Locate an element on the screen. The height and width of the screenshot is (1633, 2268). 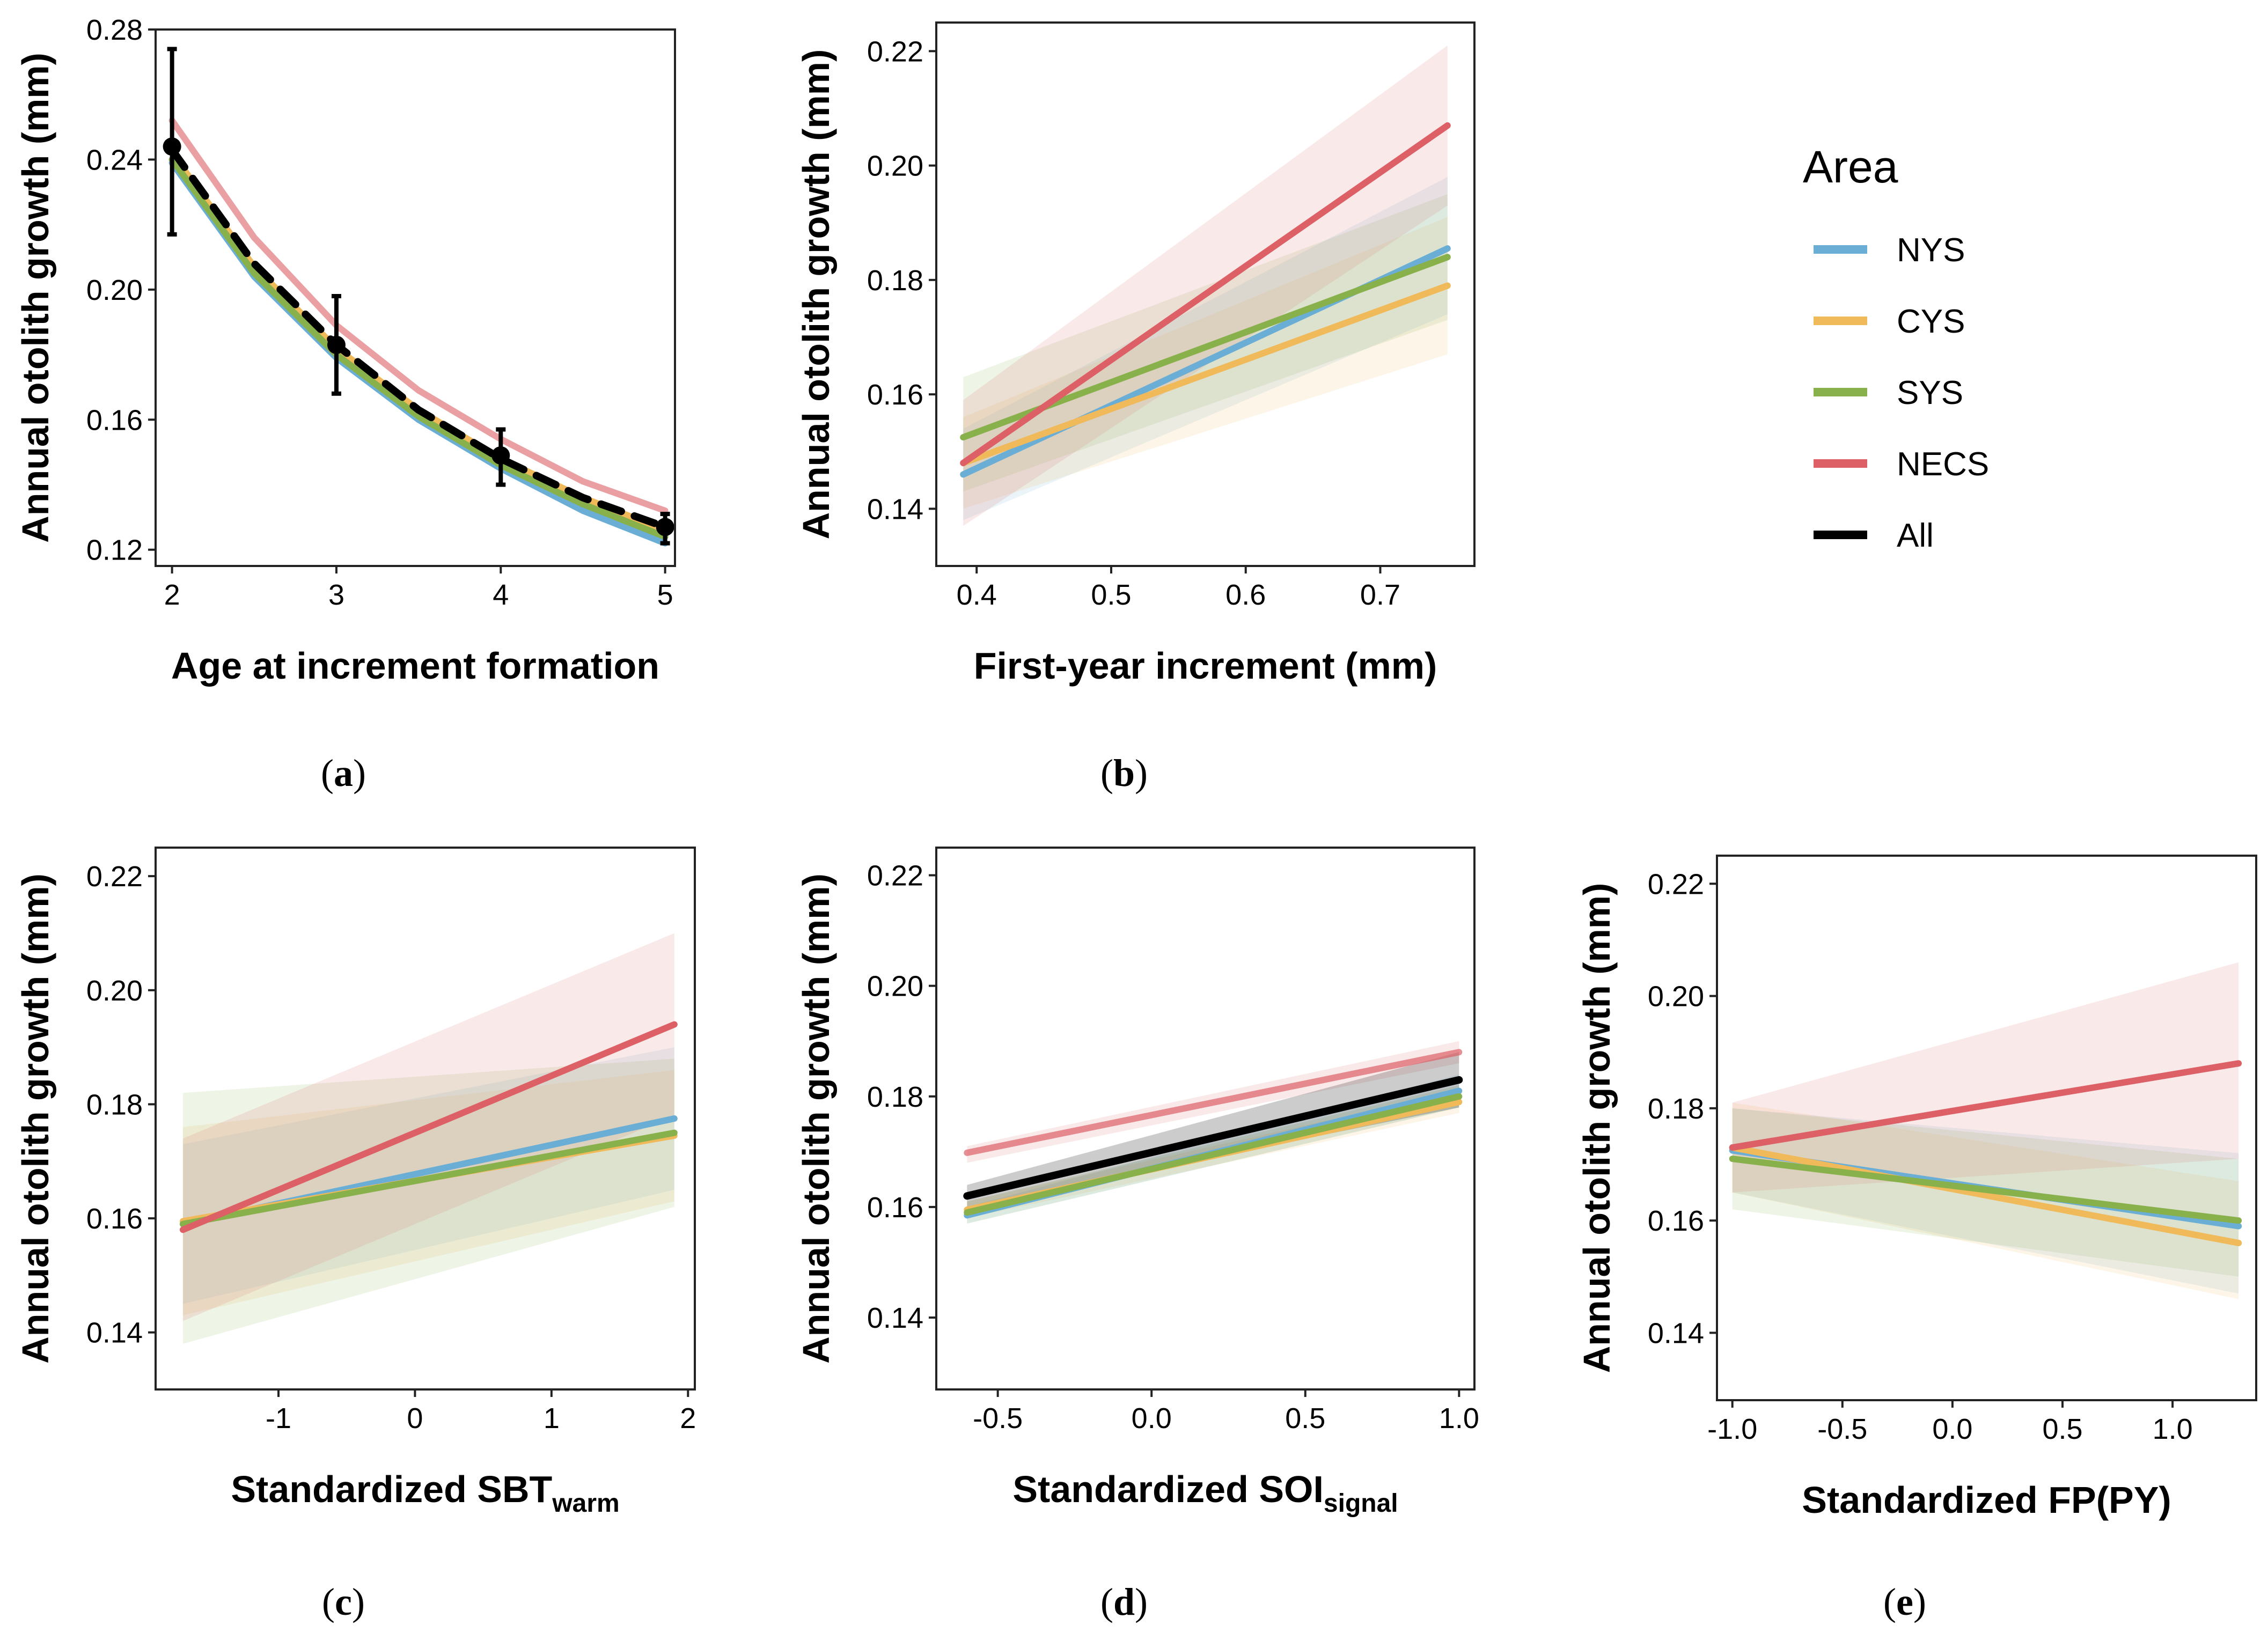
legend-entry-sys: SYS is located at coordinates (1888, 393).